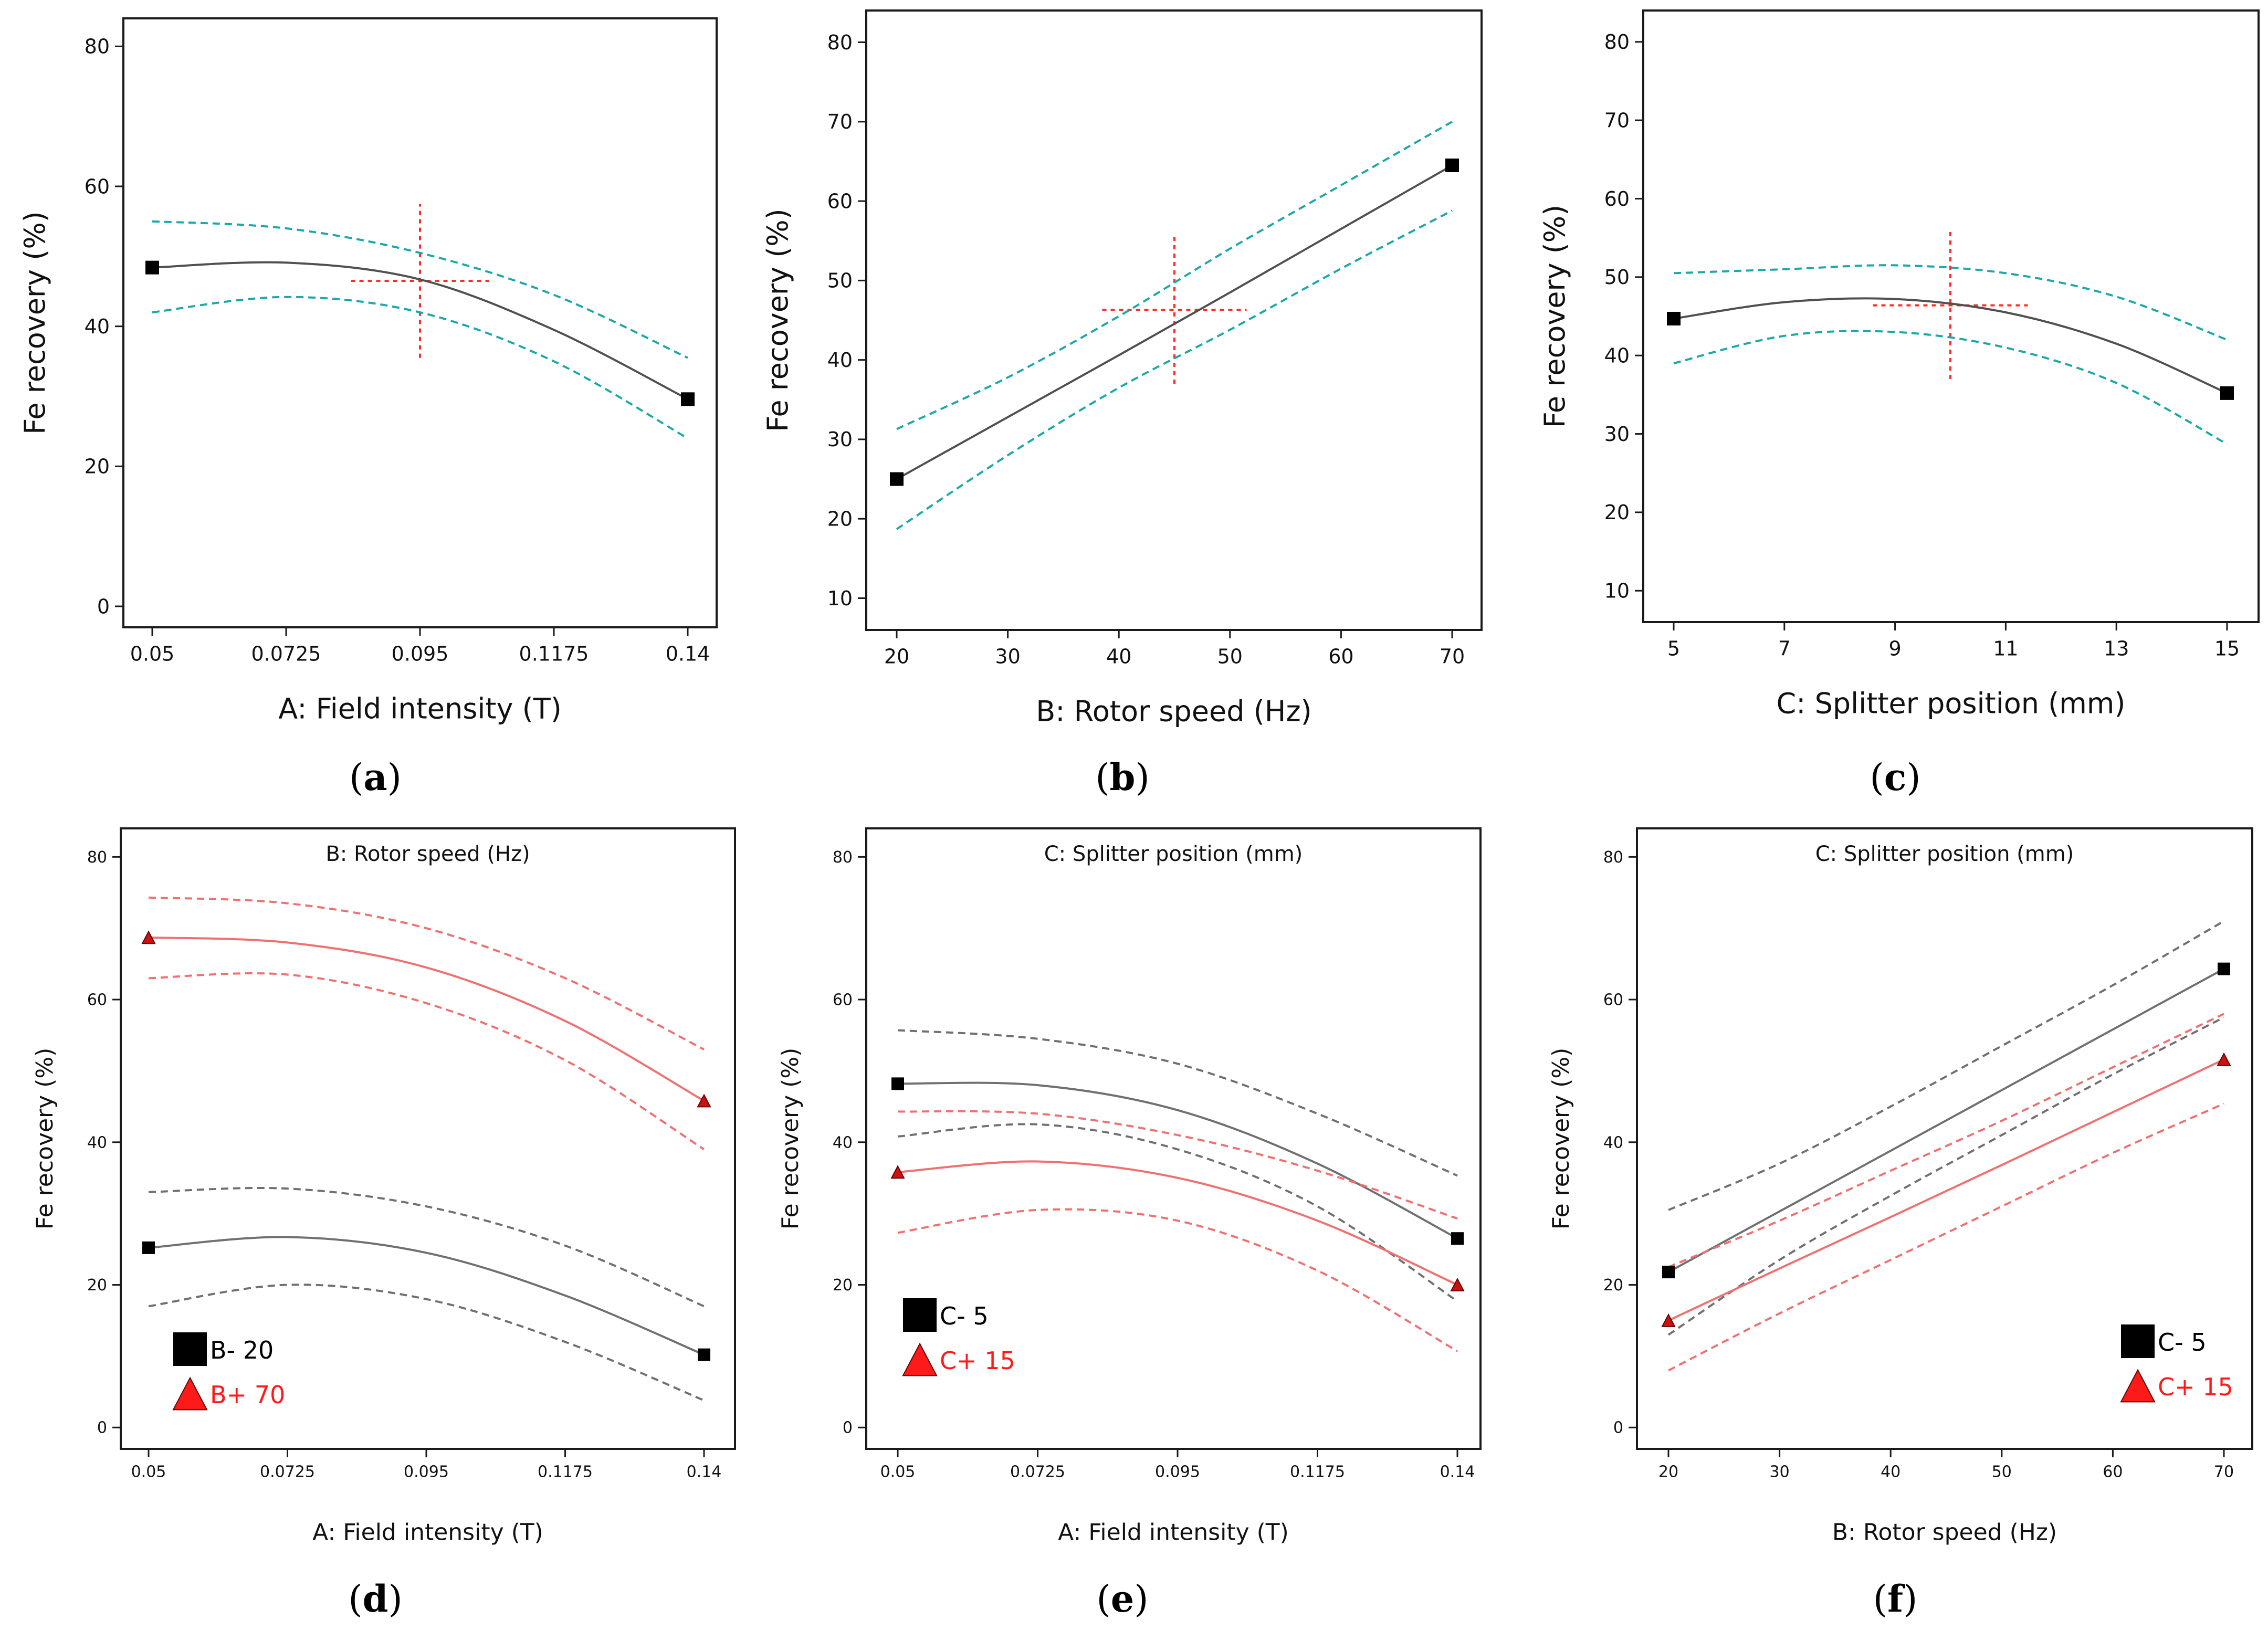 The image size is (2268, 1630). What do you see at coordinates (2002, 1472) in the screenshot?
I see `x-tick-label: 50` at bounding box center [2002, 1472].